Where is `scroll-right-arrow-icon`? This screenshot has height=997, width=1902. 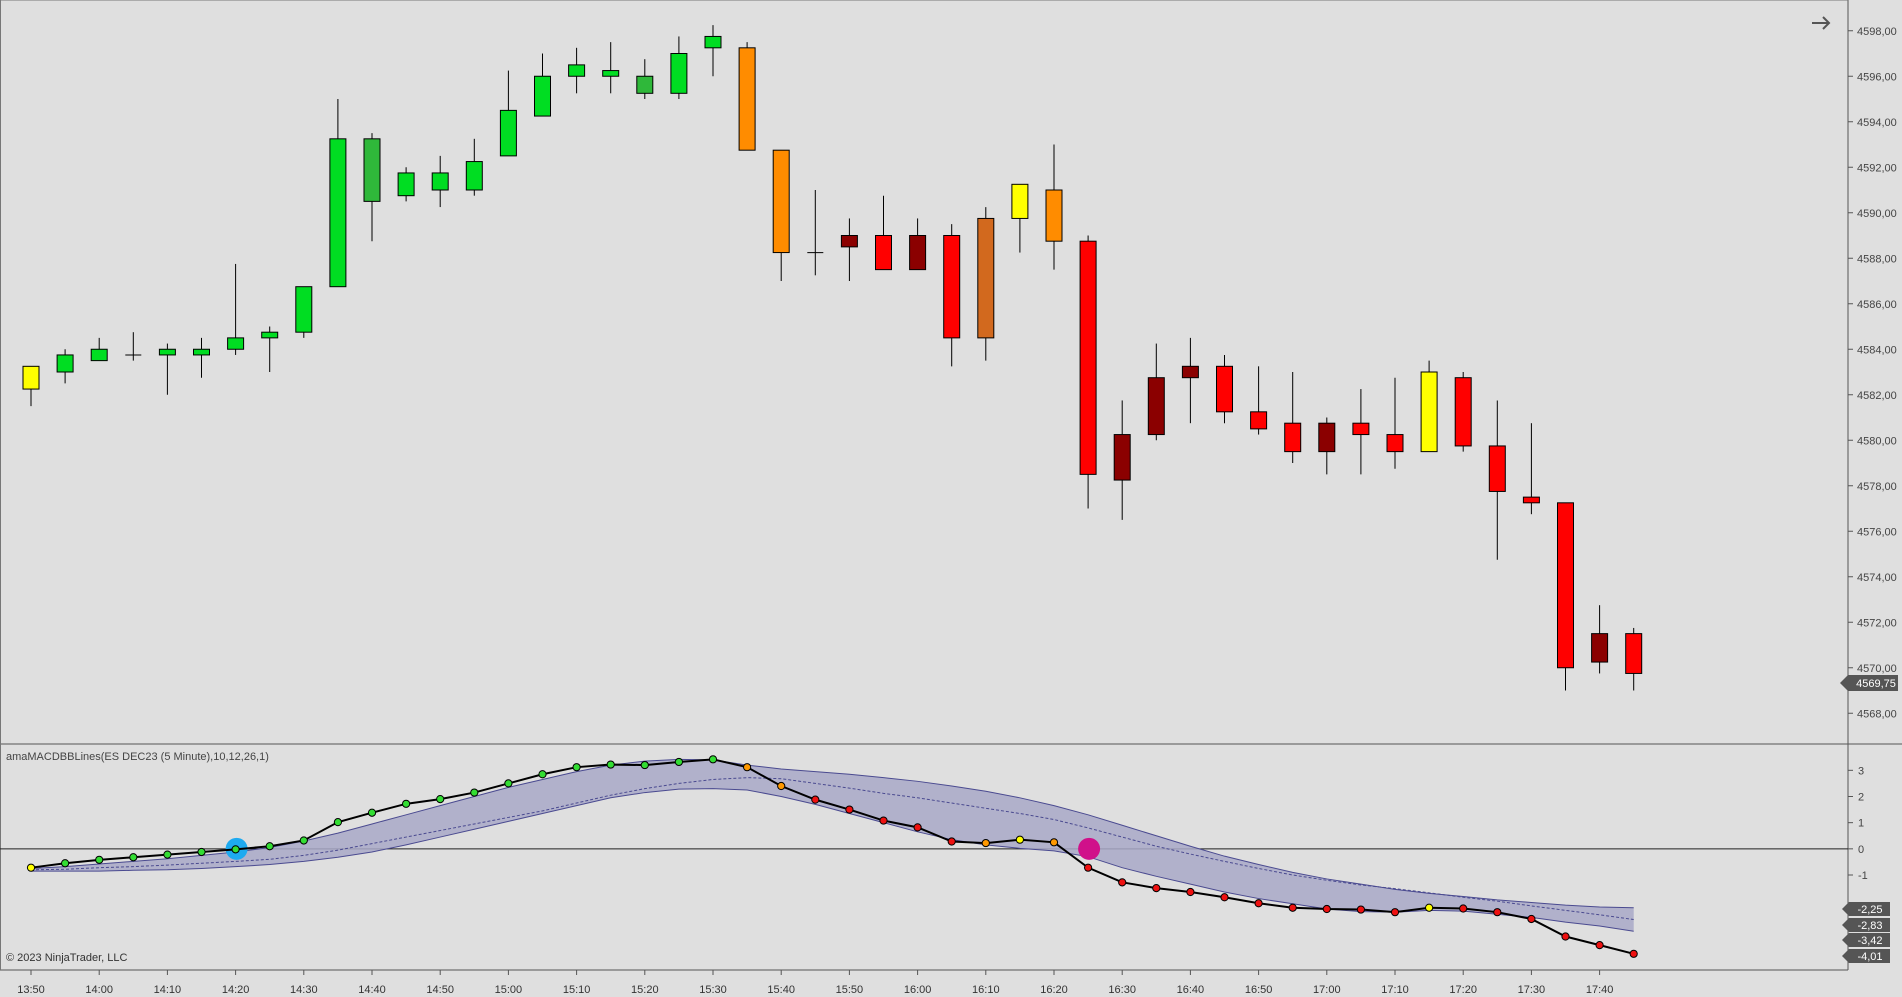 scroll-right-arrow-icon is located at coordinates (1821, 23).